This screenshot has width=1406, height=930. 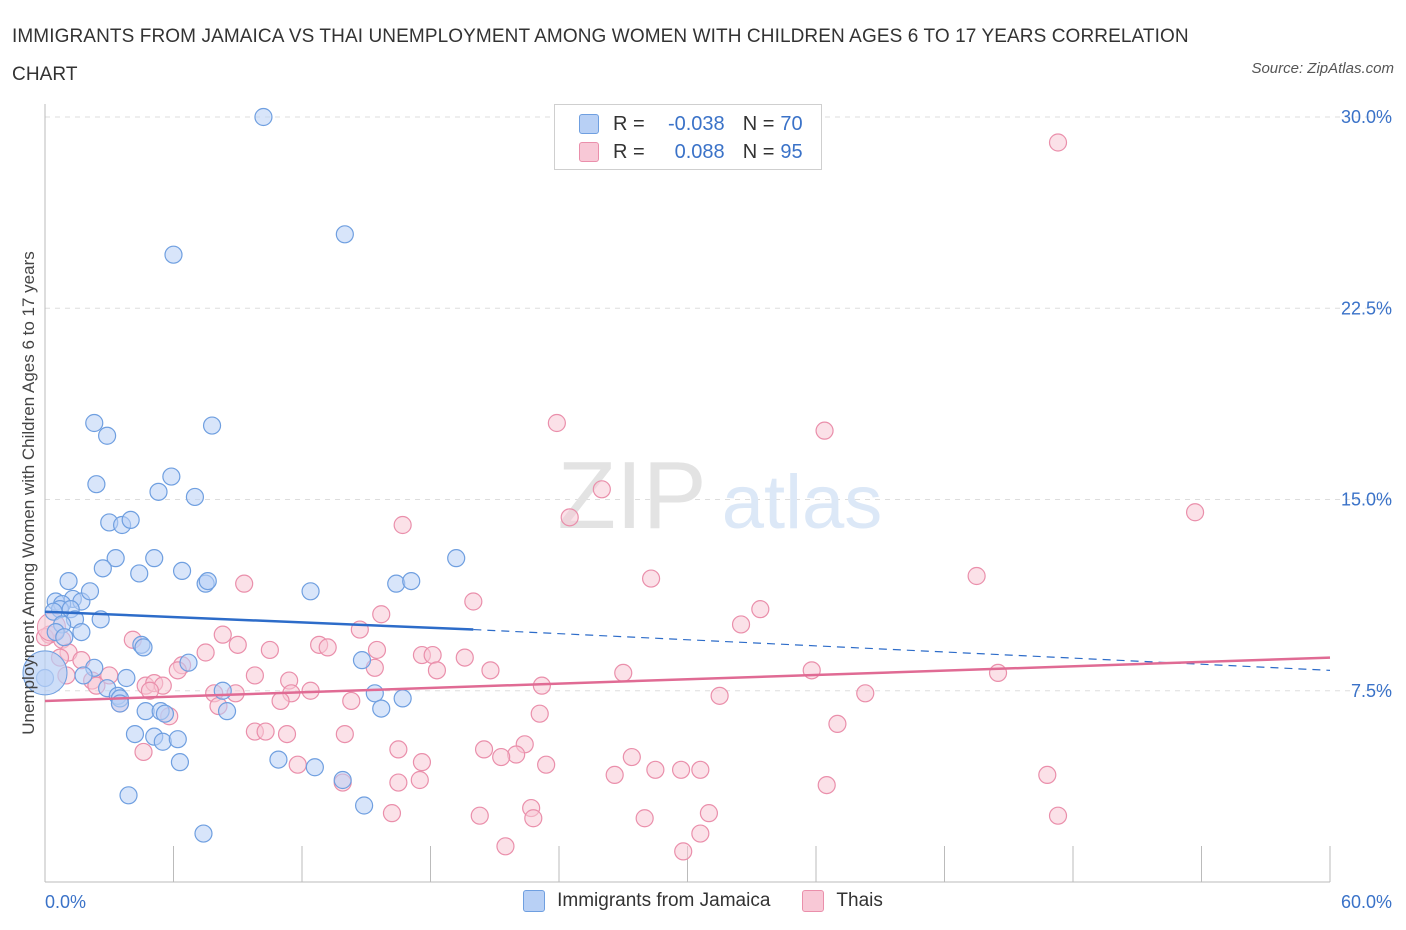 What do you see at coordinates (646, 901) in the screenshot?
I see `legend-item-jamaica: Immigrants from Jamaica` at bounding box center [646, 901].